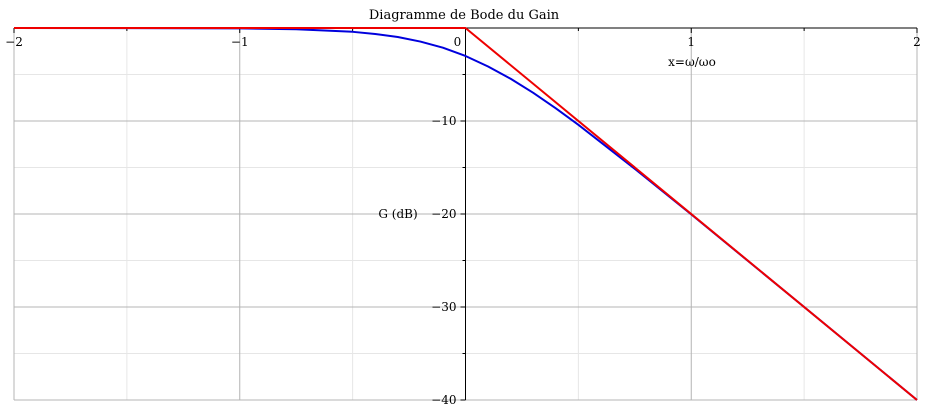 The width and height of the screenshot is (928, 414). Describe the element at coordinates (691, 42) in the screenshot. I see `x-tick-label: 1` at that location.